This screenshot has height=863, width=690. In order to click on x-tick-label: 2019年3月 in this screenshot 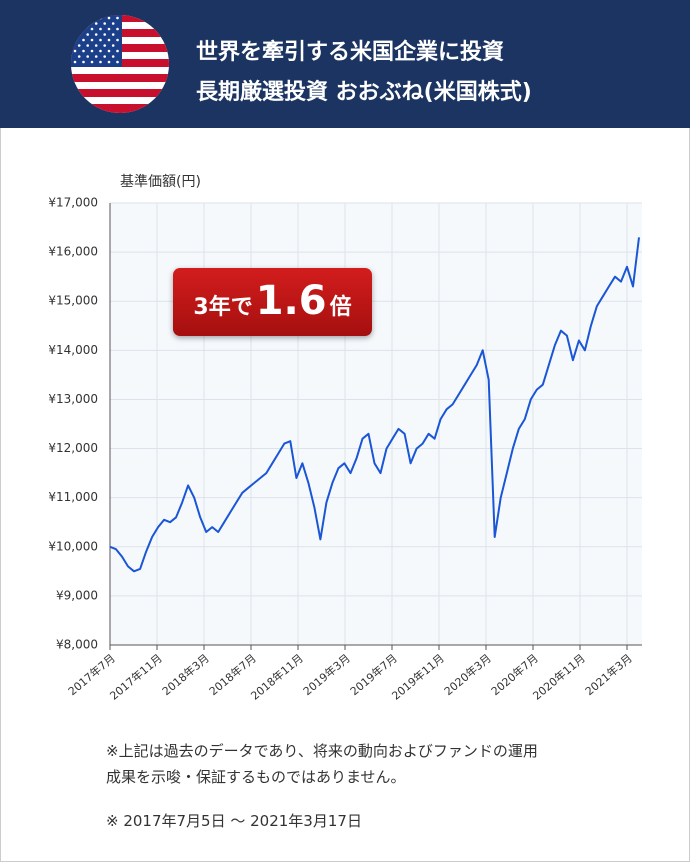, I will do `click(326, 674)`.